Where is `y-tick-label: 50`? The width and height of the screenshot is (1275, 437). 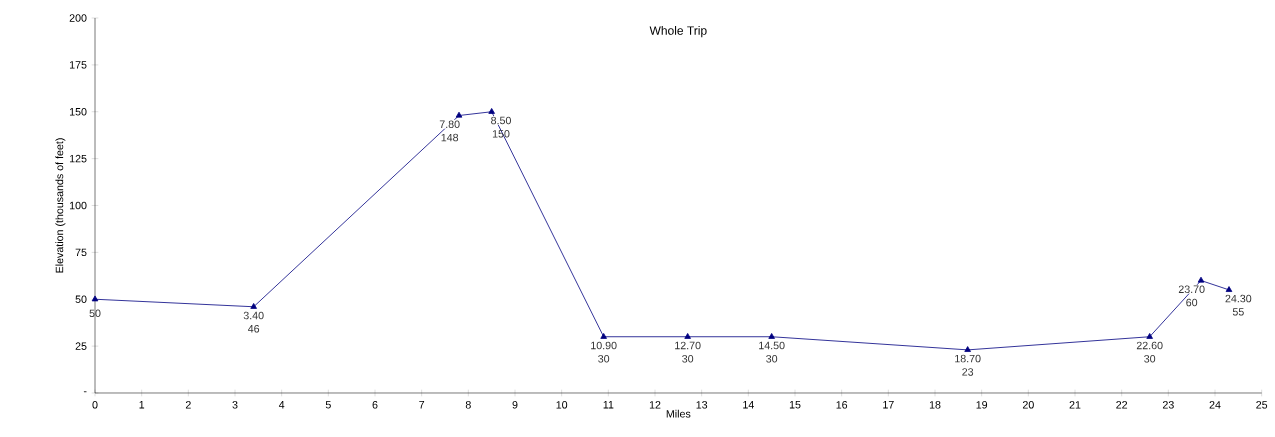
y-tick-label: 50 is located at coordinates (81, 299).